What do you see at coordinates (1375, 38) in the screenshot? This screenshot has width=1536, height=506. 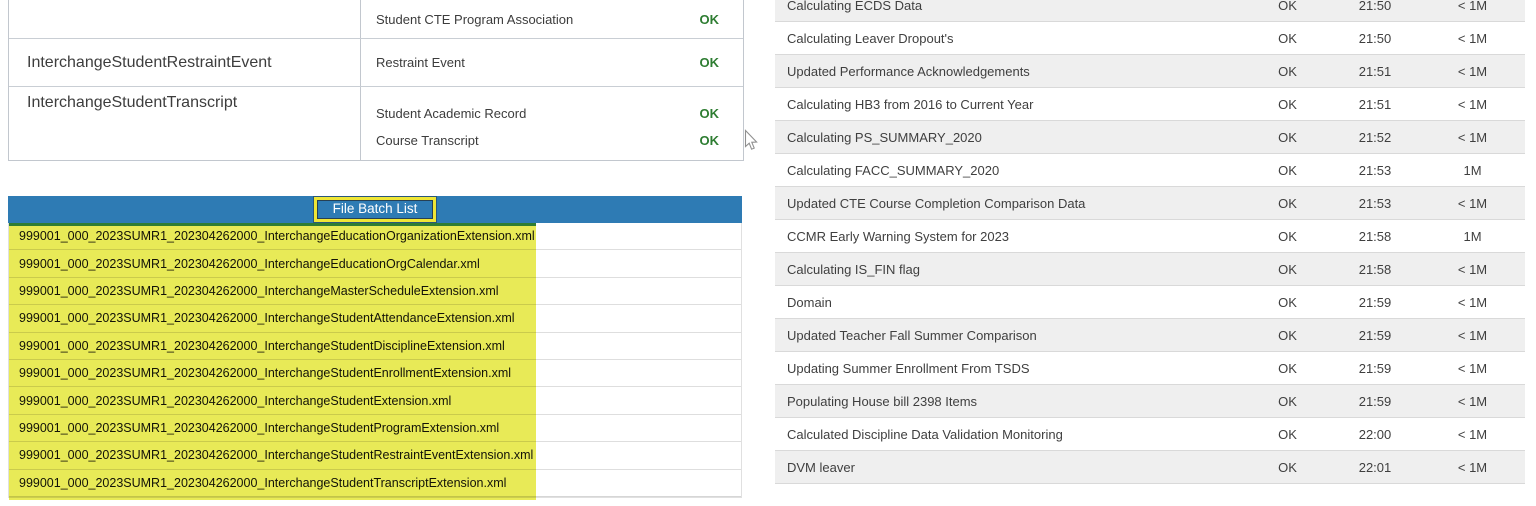 I see `job-time: 21:50` at bounding box center [1375, 38].